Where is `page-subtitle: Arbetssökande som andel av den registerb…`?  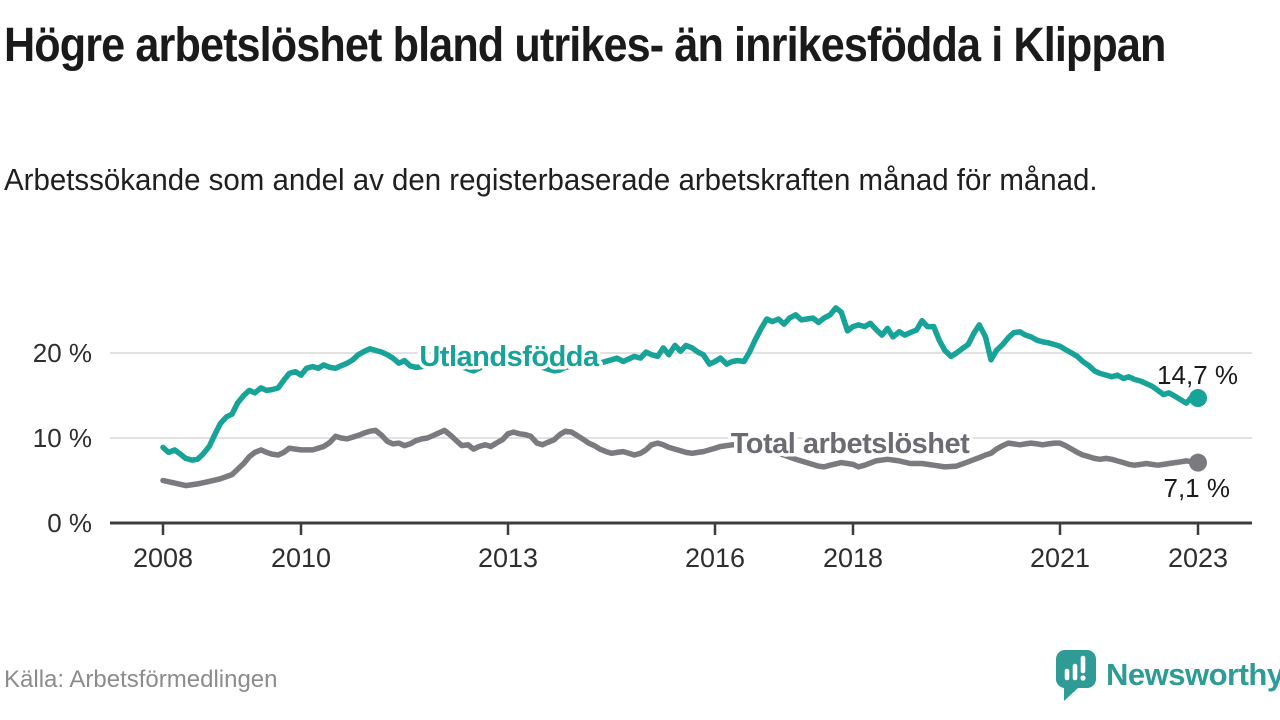
page-subtitle: Arbetssökande som andel av den registerb… is located at coordinates (551, 179).